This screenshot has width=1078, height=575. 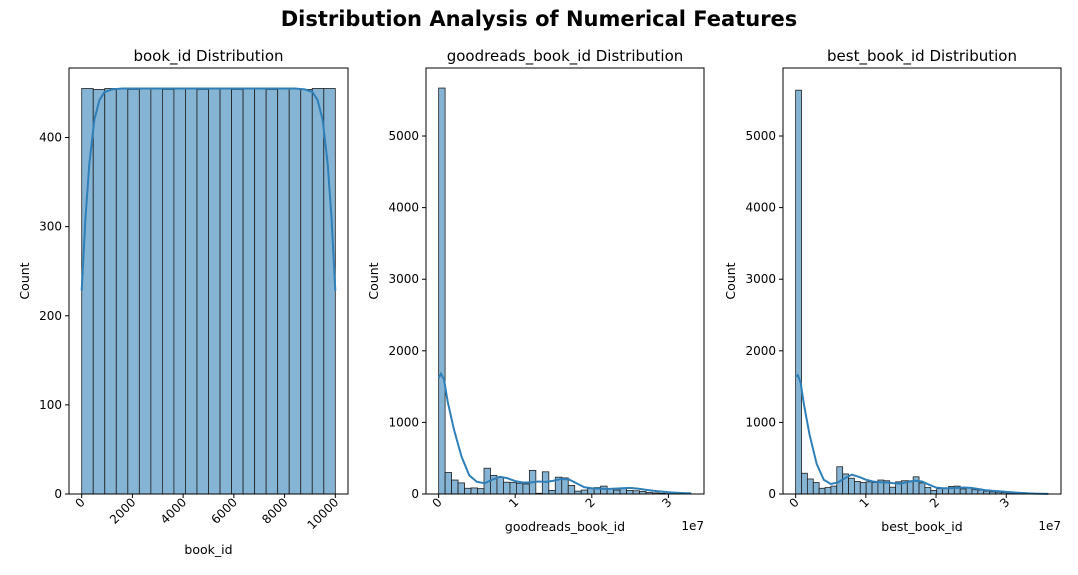 What do you see at coordinates (565, 526) in the screenshot?
I see `x-axis-label: goodreads_book_id` at bounding box center [565, 526].